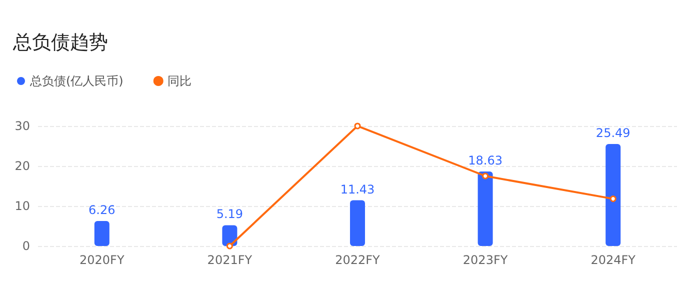 The height and width of the screenshot is (290, 695). Describe the element at coordinates (485, 260) in the screenshot. I see `x-tick-label: 2023FY` at that location.